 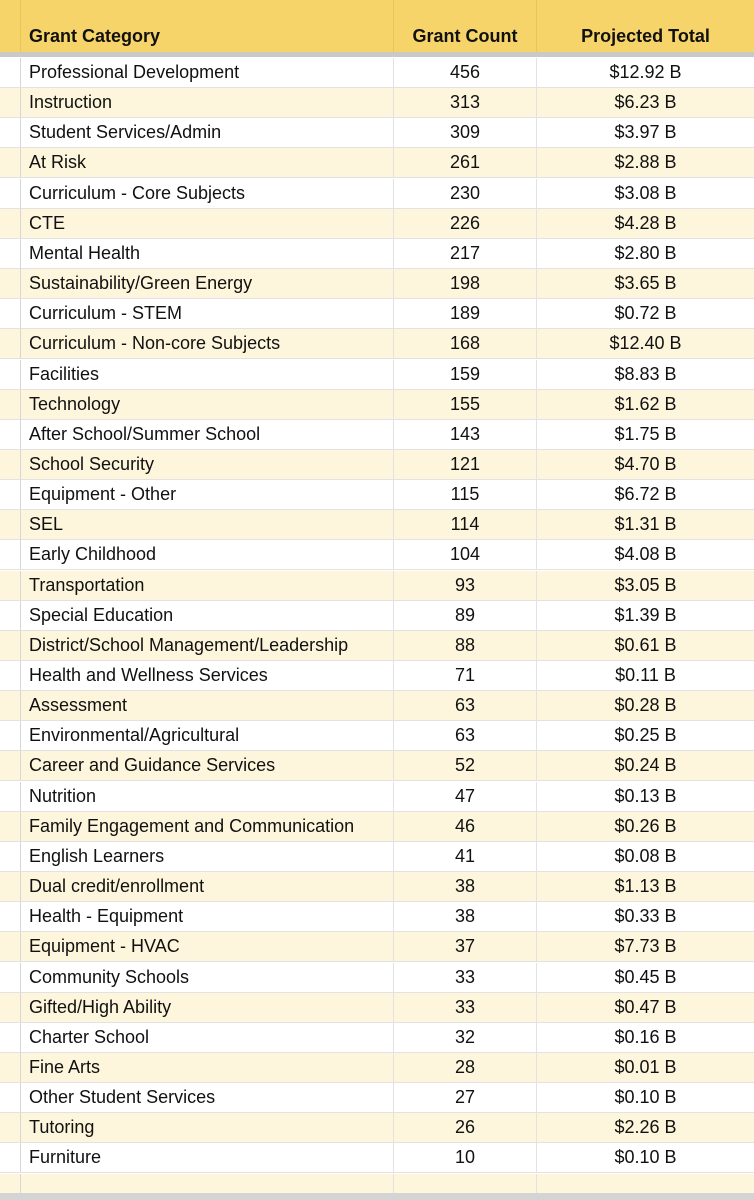 I want to click on grant-category-cell: Charter School, so click(x=207, y=1037).